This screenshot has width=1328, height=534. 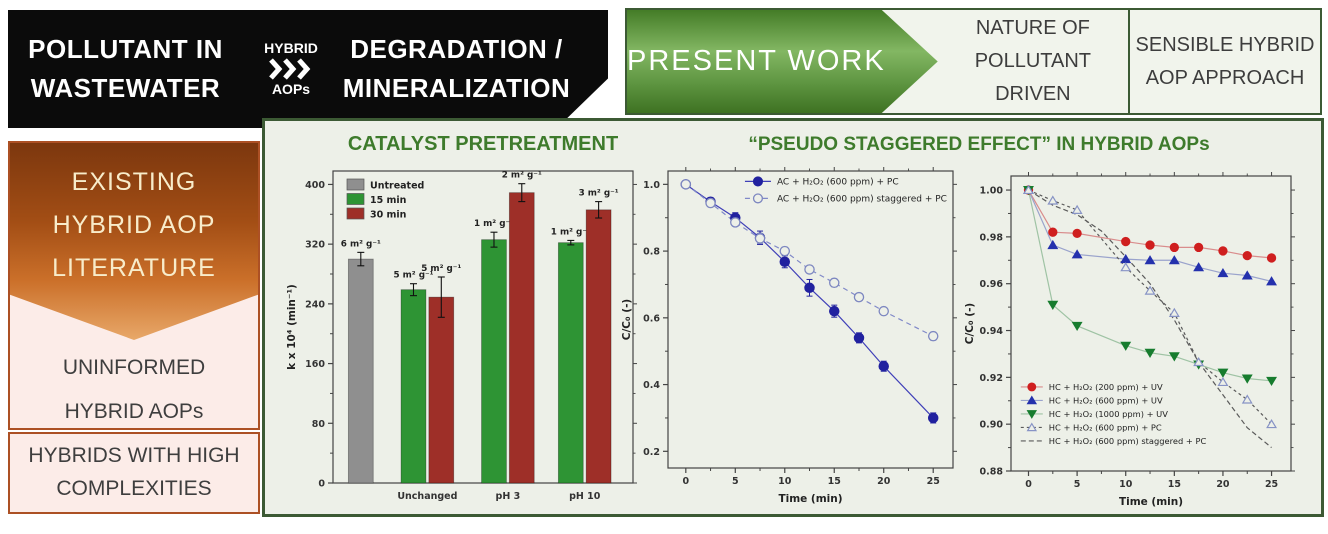 What do you see at coordinates (456, 88) in the screenshot?
I see `banner-right-line2: MINERALIZATION` at bounding box center [456, 88].